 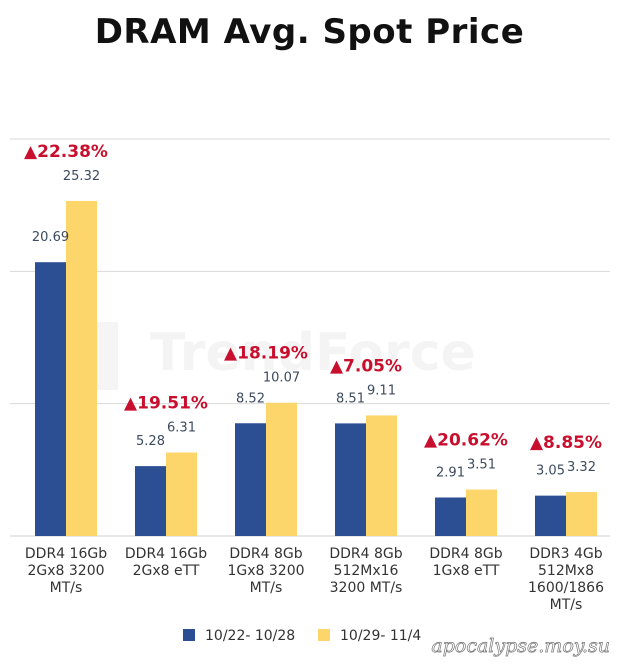 What do you see at coordinates (266, 354) in the screenshot?
I see `percent-change-label: ▲18.19%` at bounding box center [266, 354].